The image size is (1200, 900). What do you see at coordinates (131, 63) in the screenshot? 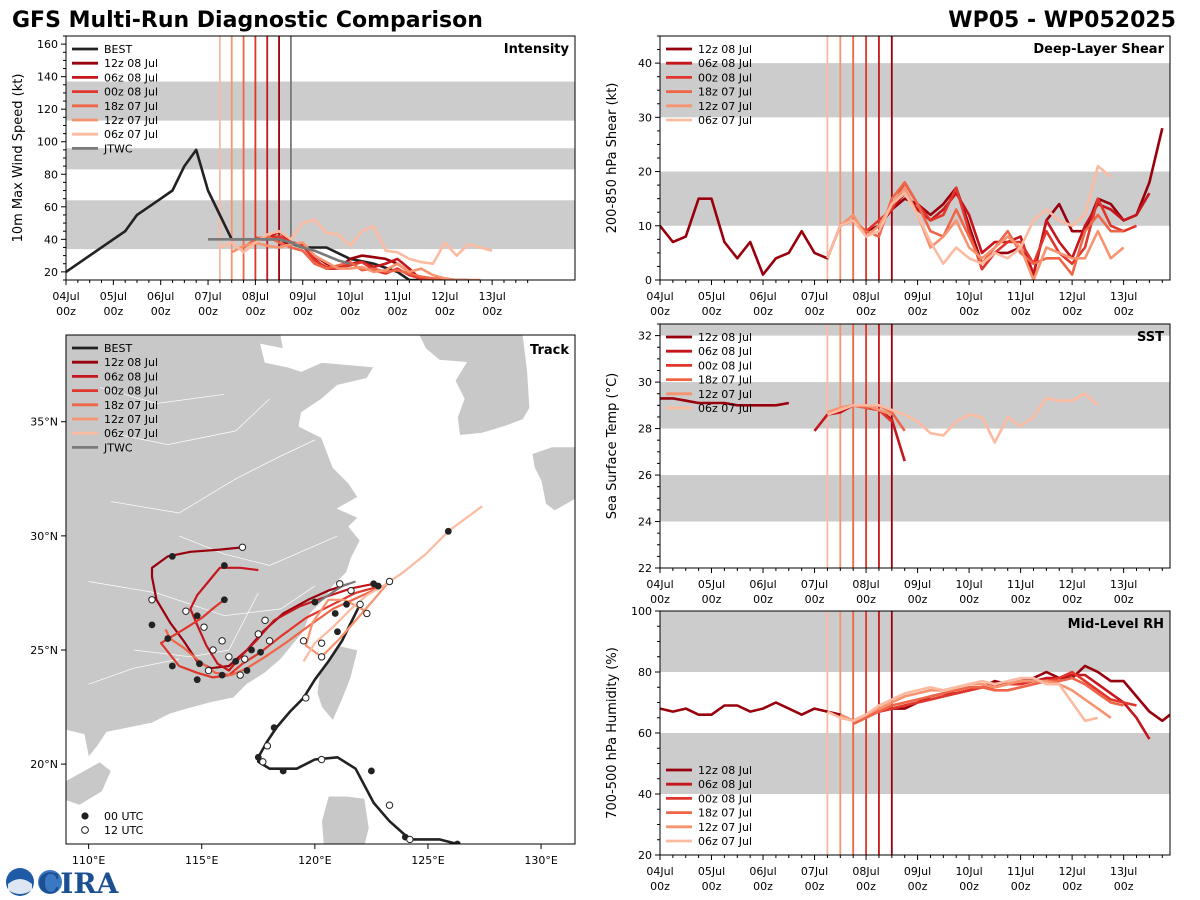
I see `intensity-legend-label: 12z 08 Jul` at bounding box center [131, 63].